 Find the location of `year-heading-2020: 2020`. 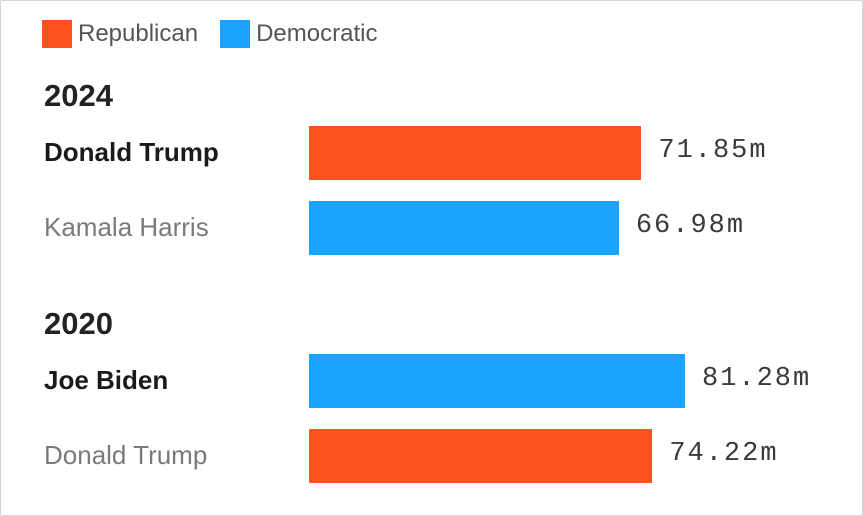

year-heading-2020: 2020 is located at coordinates (78, 323).